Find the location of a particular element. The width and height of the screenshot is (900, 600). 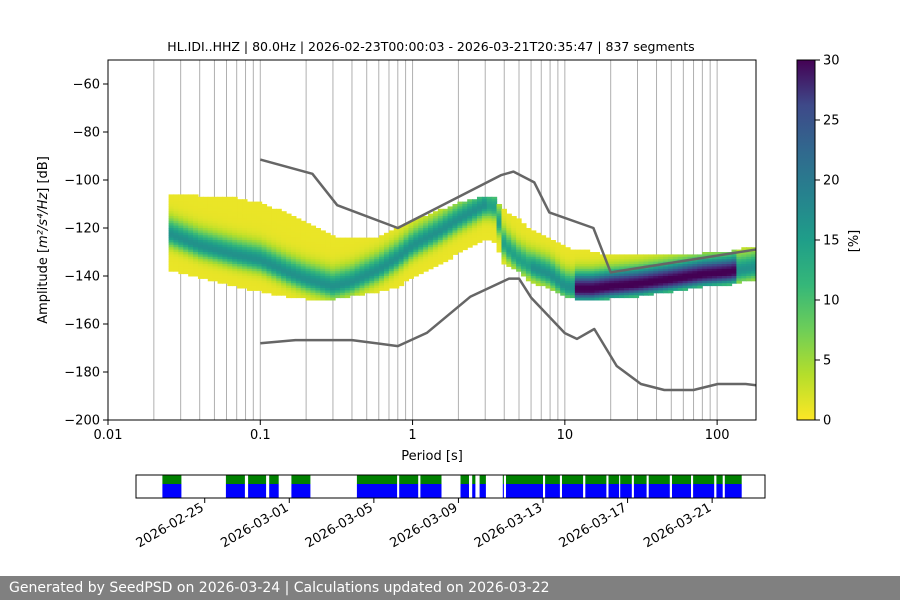

nlnm-curve is located at coordinates (508, 334).